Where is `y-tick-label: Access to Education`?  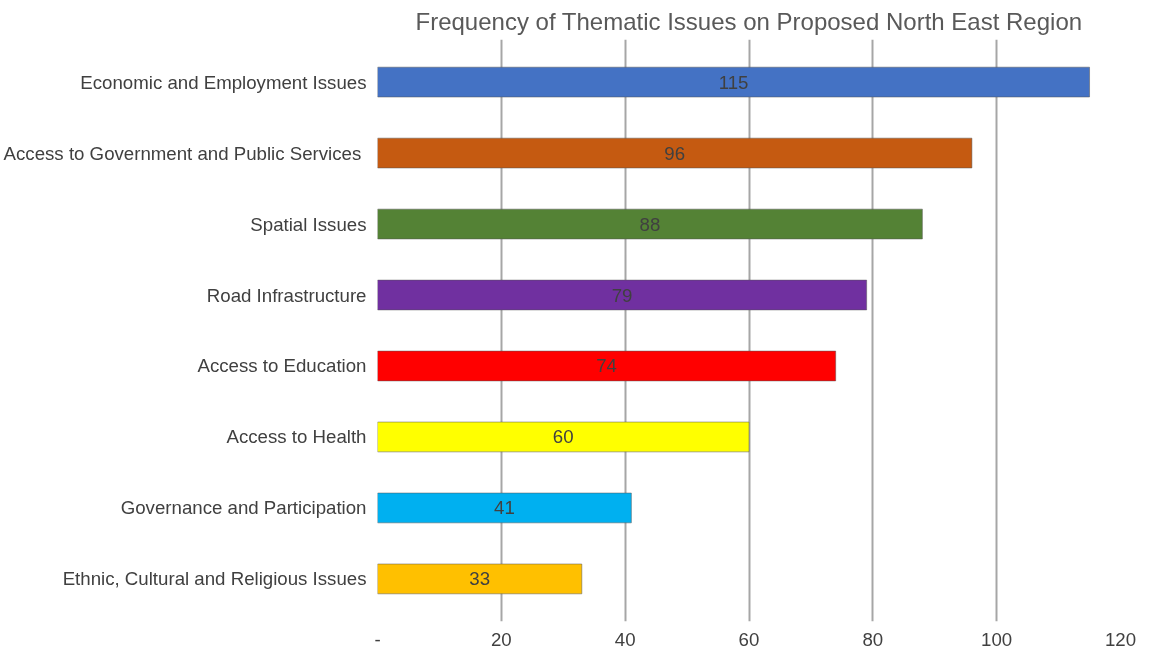 y-tick-label: Access to Education is located at coordinates (282, 366).